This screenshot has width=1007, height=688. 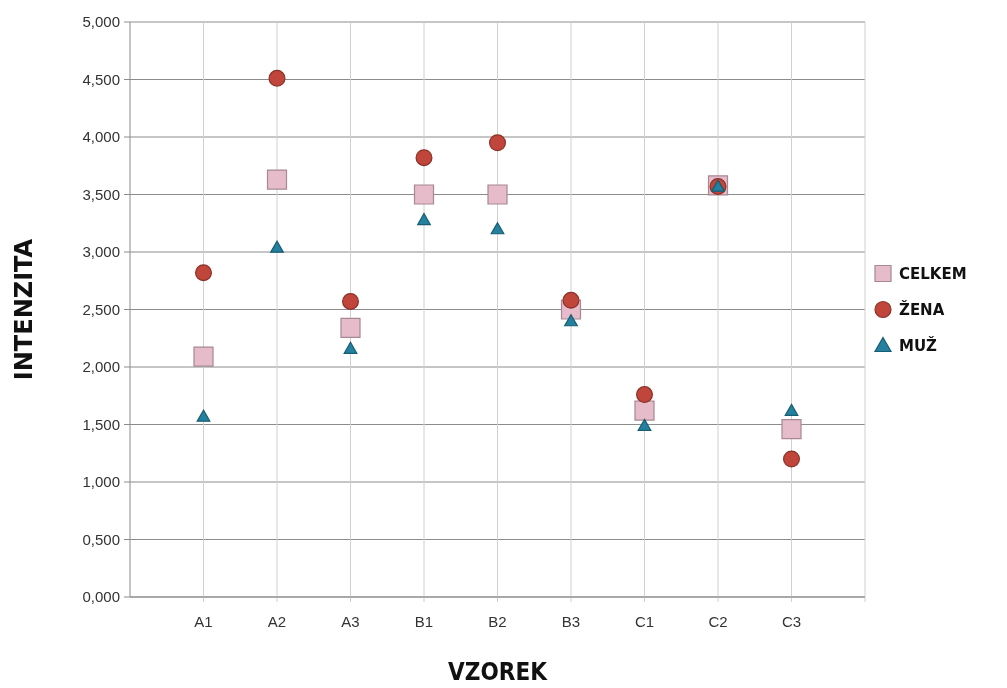 I want to click on y-tick-label: 1,500, so click(x=101, y=424).